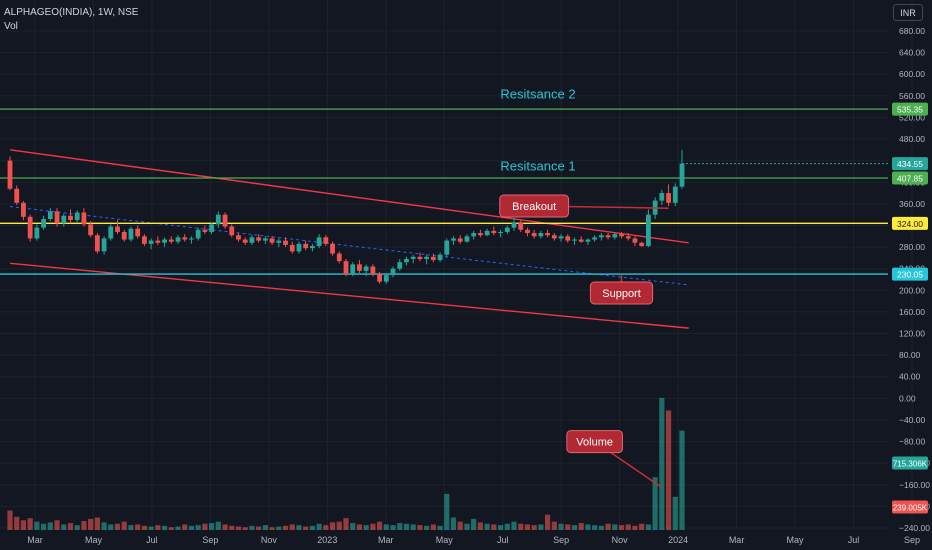  I want to click on price-tick-label: −160.00, so click(914, 485).